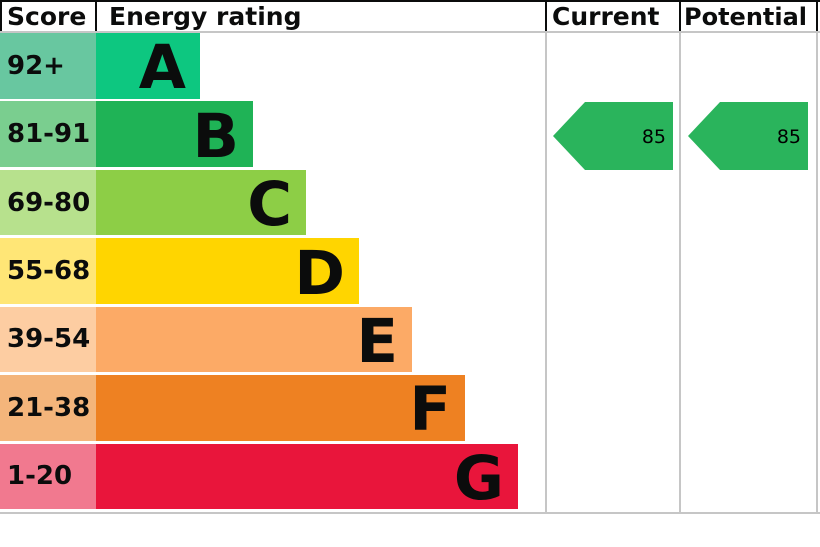  I want to click on potential-column-divider, so click(680, 272).